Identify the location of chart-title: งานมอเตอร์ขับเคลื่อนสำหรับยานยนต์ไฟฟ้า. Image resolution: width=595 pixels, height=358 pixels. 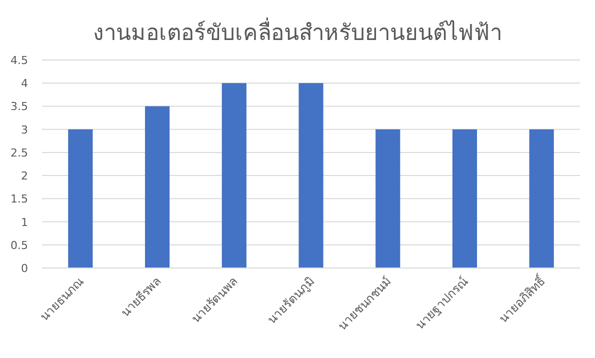
(297, 31).